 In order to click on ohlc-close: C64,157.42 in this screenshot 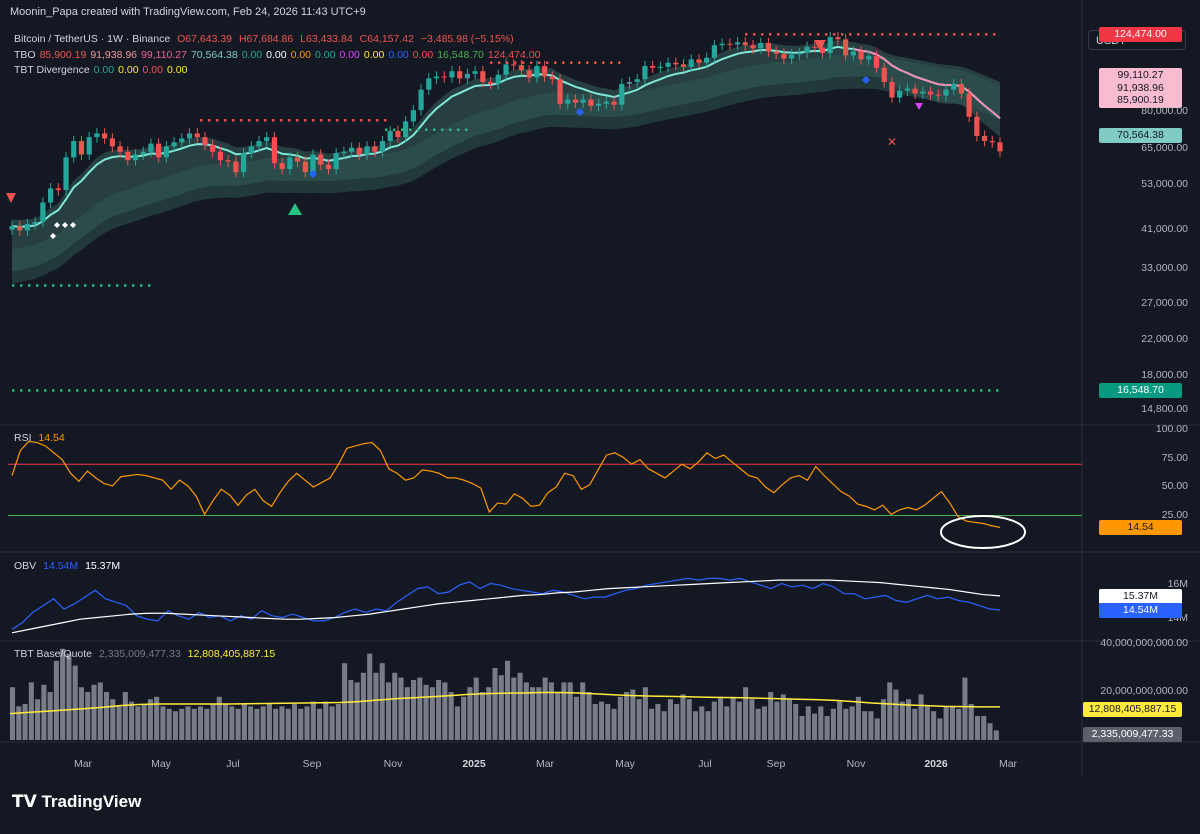, I will do `click(386, 39)`.